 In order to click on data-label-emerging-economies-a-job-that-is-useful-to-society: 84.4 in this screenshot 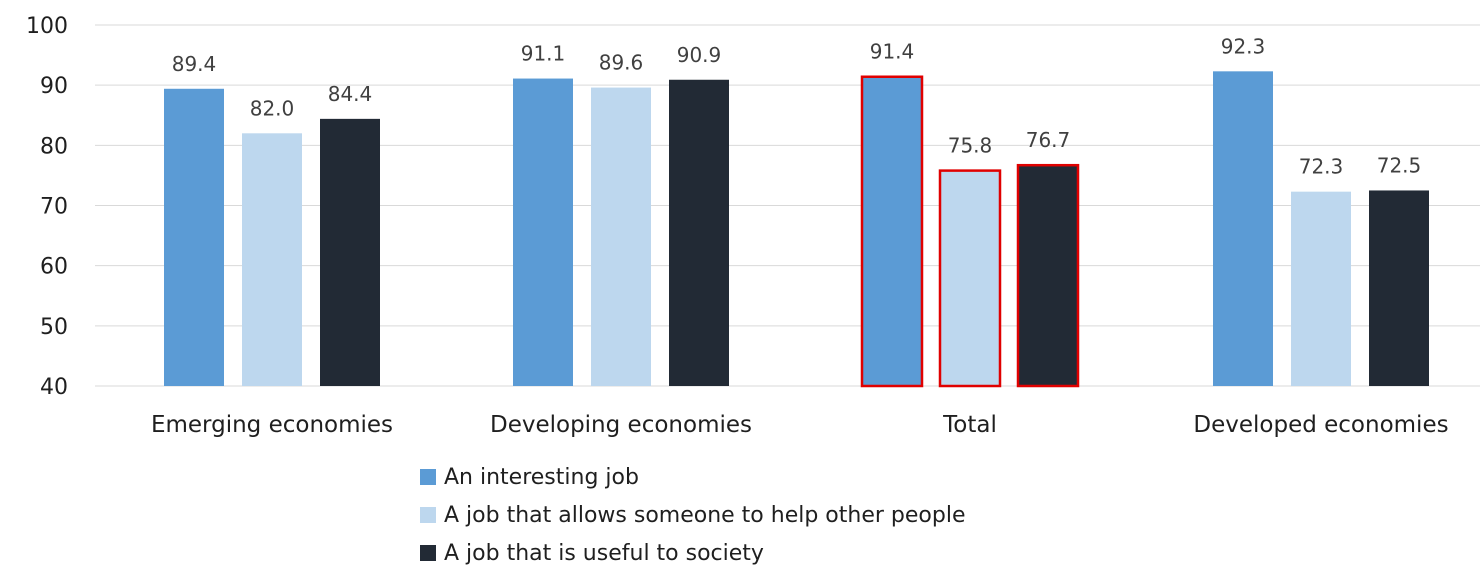, I will do `click(350, 94)`.